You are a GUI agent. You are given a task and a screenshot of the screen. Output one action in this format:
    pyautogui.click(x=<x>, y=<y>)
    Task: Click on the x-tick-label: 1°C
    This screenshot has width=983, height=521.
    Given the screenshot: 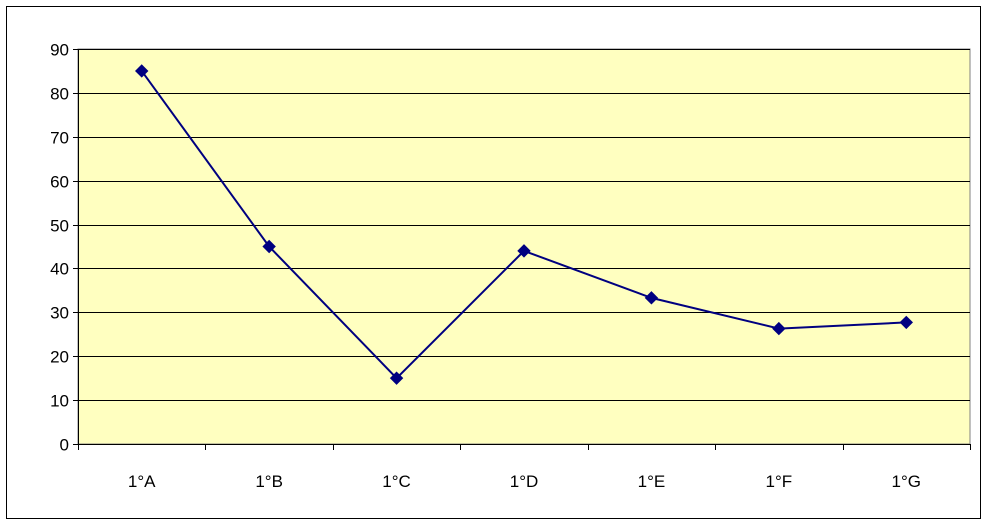 What is the action you would take?
    pyautogui.click(x=396, y=481)
    